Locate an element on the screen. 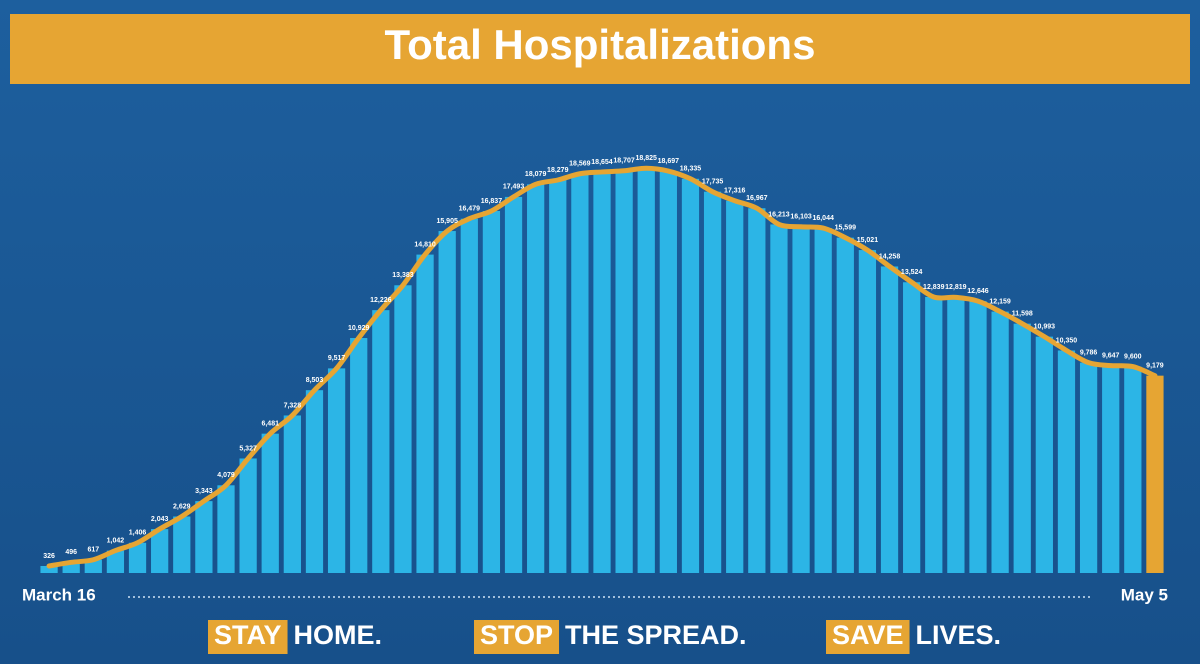  value-label: 16,103 is located at coordinates (801, 217).